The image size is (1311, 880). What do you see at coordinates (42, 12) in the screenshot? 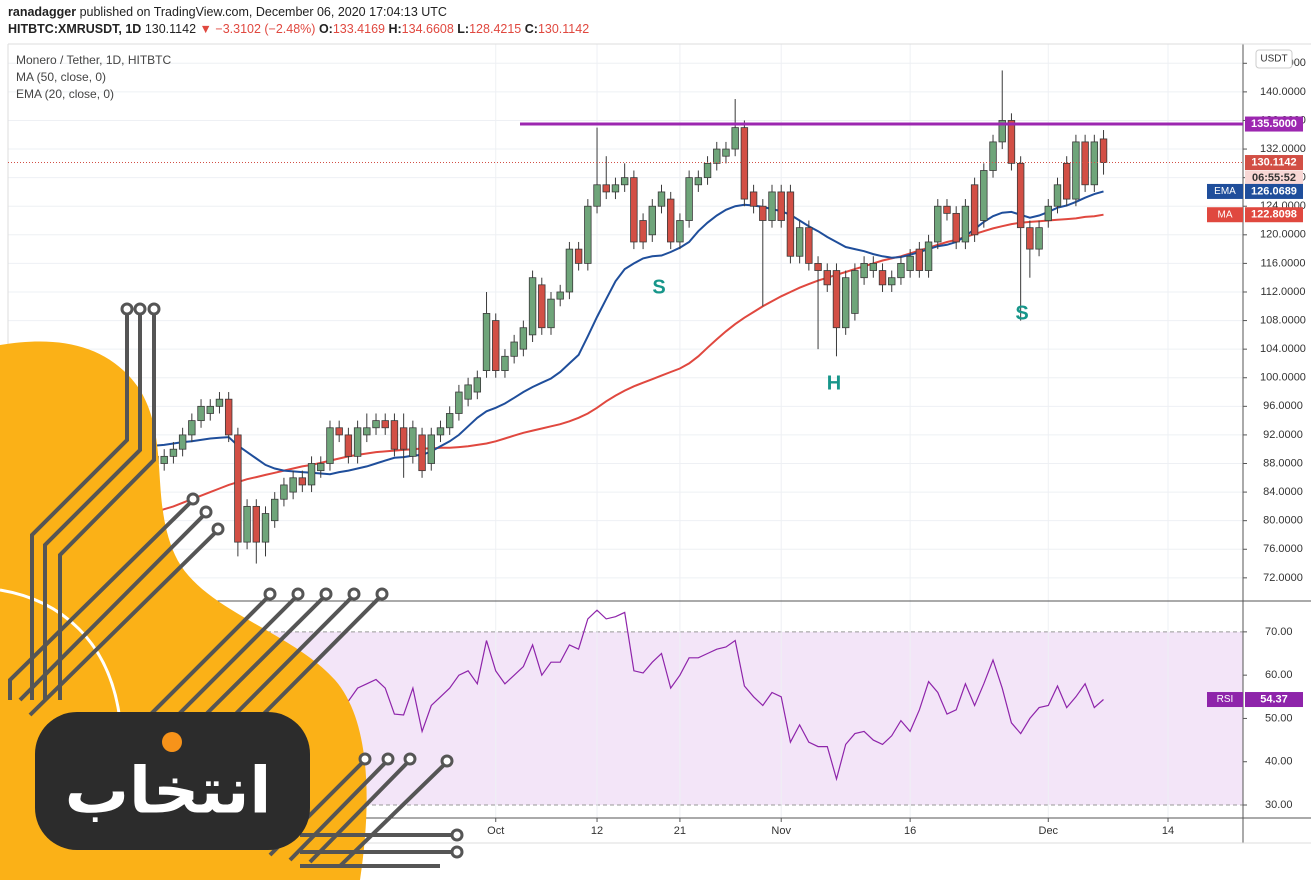
I see `publisher: ranadagger` at bounding box center [42, 12].